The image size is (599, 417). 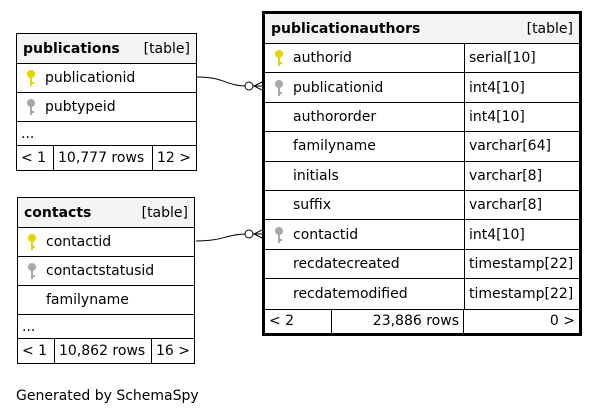 I want to click on column-row: recdatecreated timestamp[22], so click(x=422, y=264).